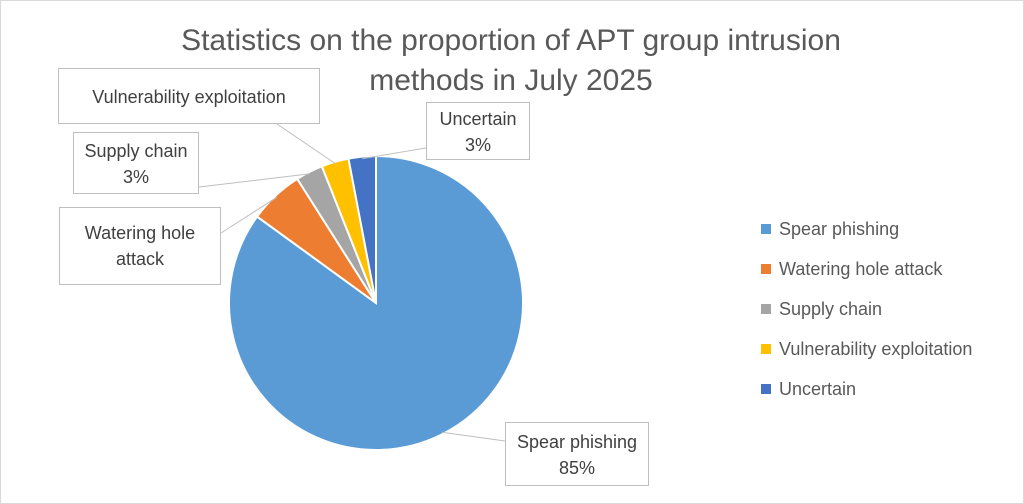  What do you see at coordinates (577, 454) in the screenshot?
I see `callout-spear-phishing: Spear phishing 85%` at bounding box center [577, 454].